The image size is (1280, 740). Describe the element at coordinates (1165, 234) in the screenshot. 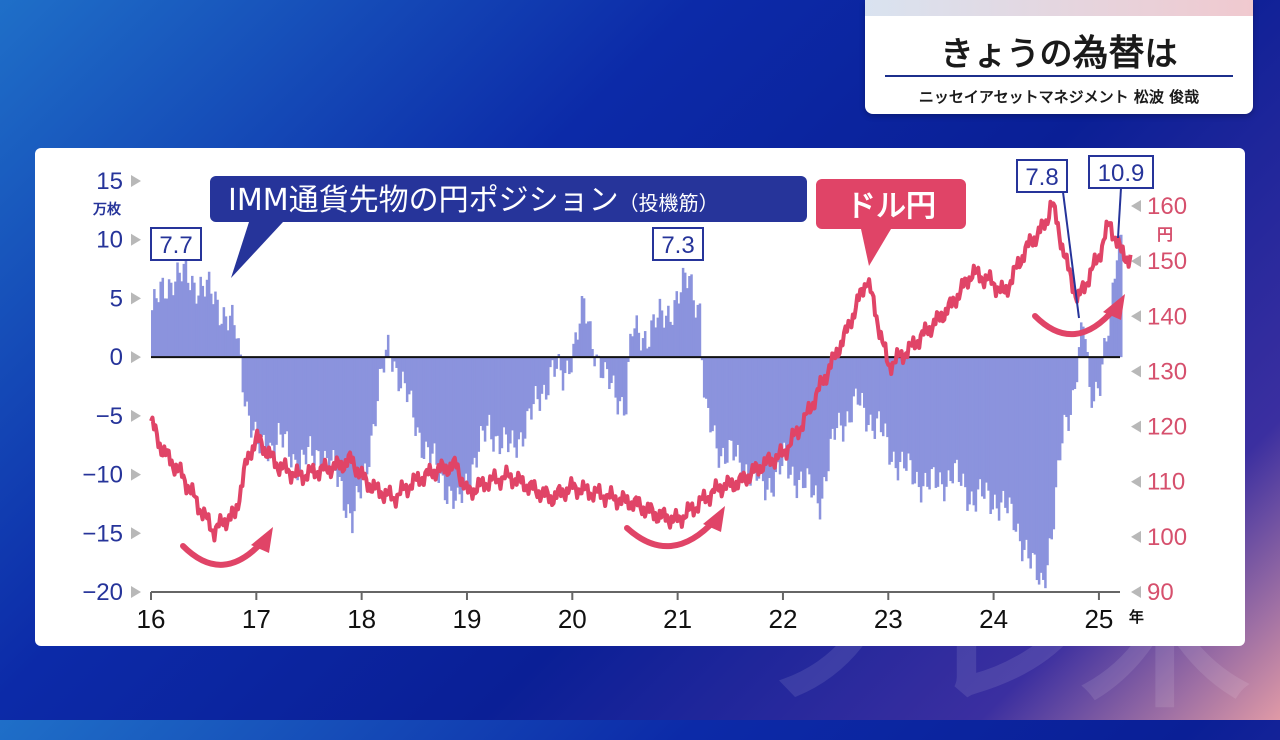

I see `right-axis-unit: 円` at that location.